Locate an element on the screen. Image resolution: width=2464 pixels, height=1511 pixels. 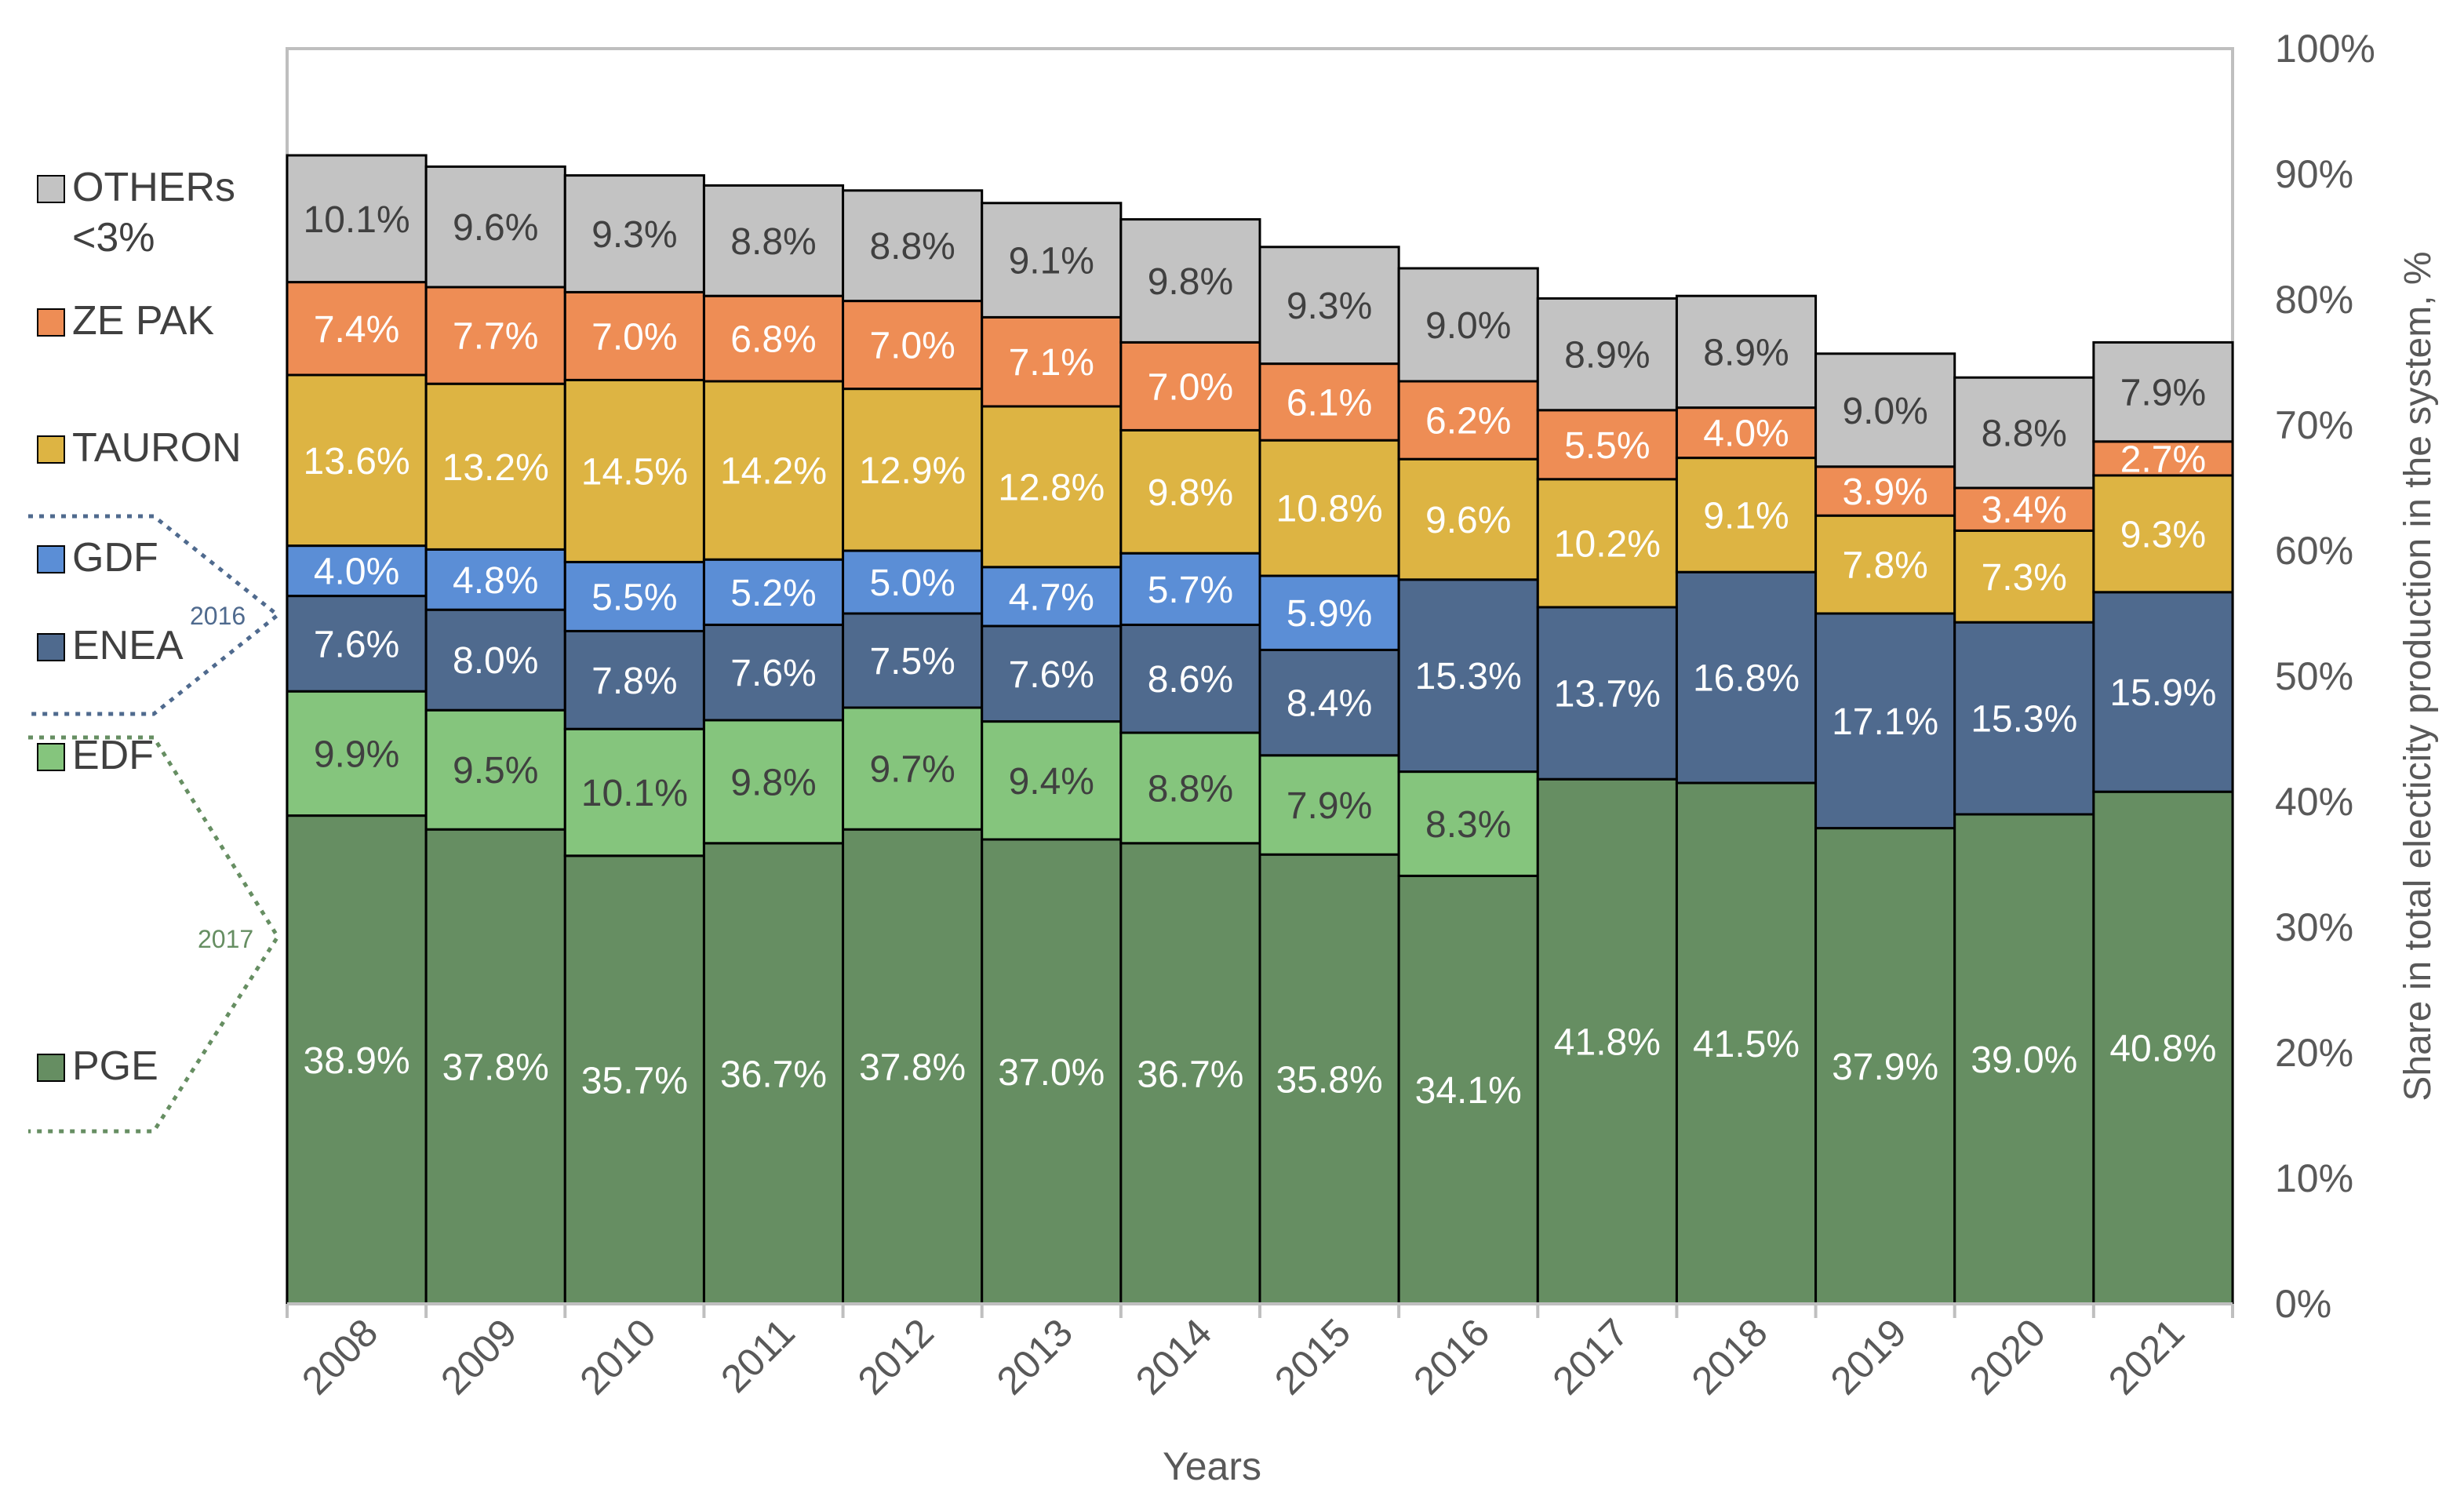
bar-enea-2016 is located at coordinates (1468, 676).